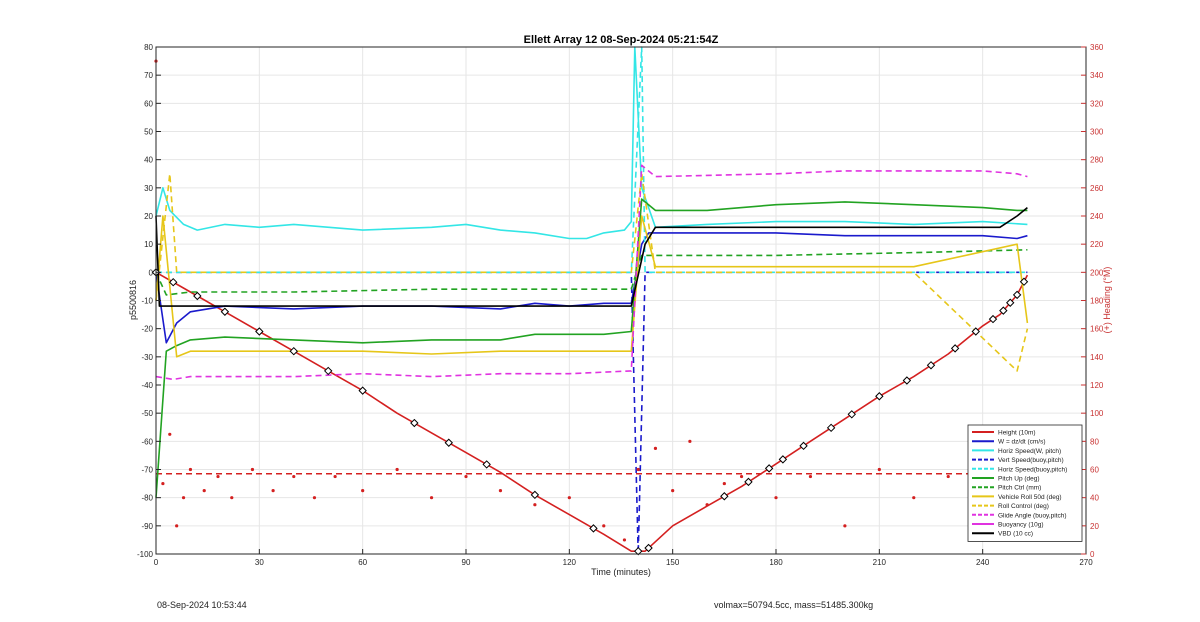 This screenshot has width=1200, height=622. I want to click on y2-tick-label: 140, so click(1097, 357).